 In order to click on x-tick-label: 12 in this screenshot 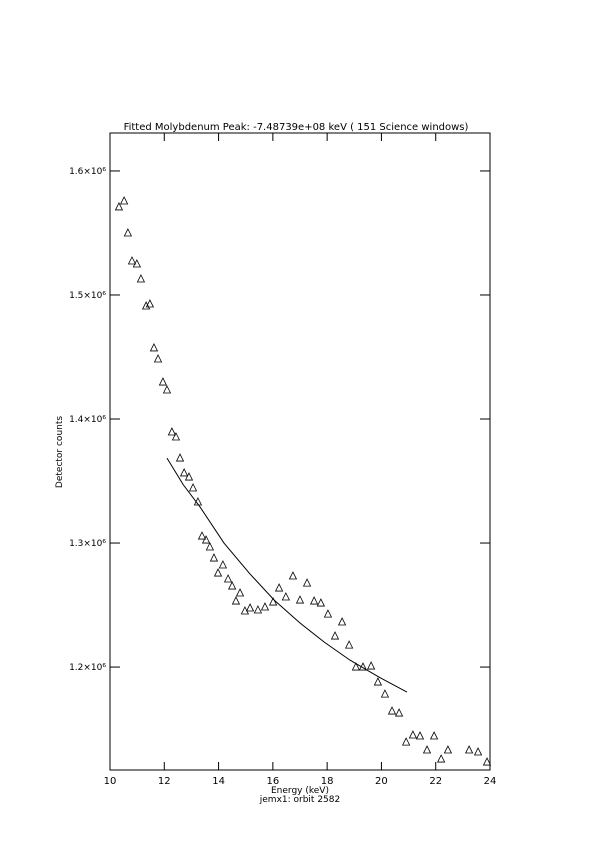, I will do `click(164, 781)`.